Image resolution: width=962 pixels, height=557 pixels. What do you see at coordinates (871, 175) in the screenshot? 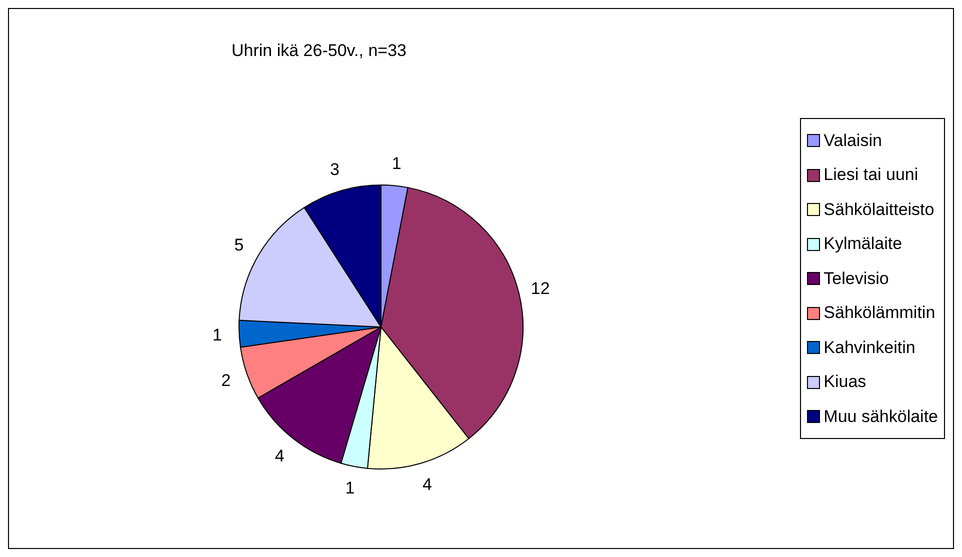
I see `legend-label: Liesi tai uuni` at bounding box center [871, 175].